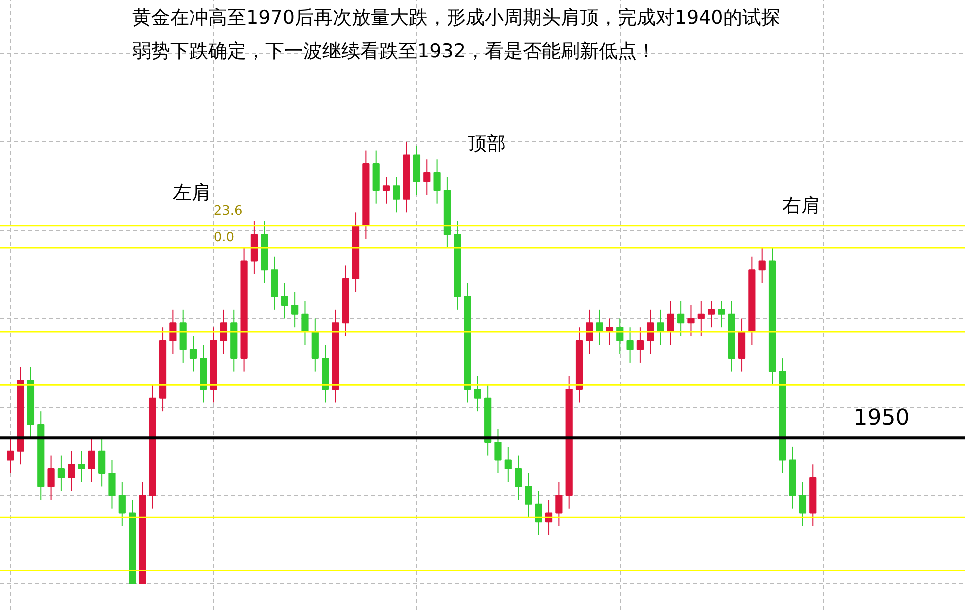 The height and width of the screenshot is (610, 965). What do you see at coordinates (192, 193) in the screenshot?
I see `annotation: 左肩` at bounding box center [192, 193].